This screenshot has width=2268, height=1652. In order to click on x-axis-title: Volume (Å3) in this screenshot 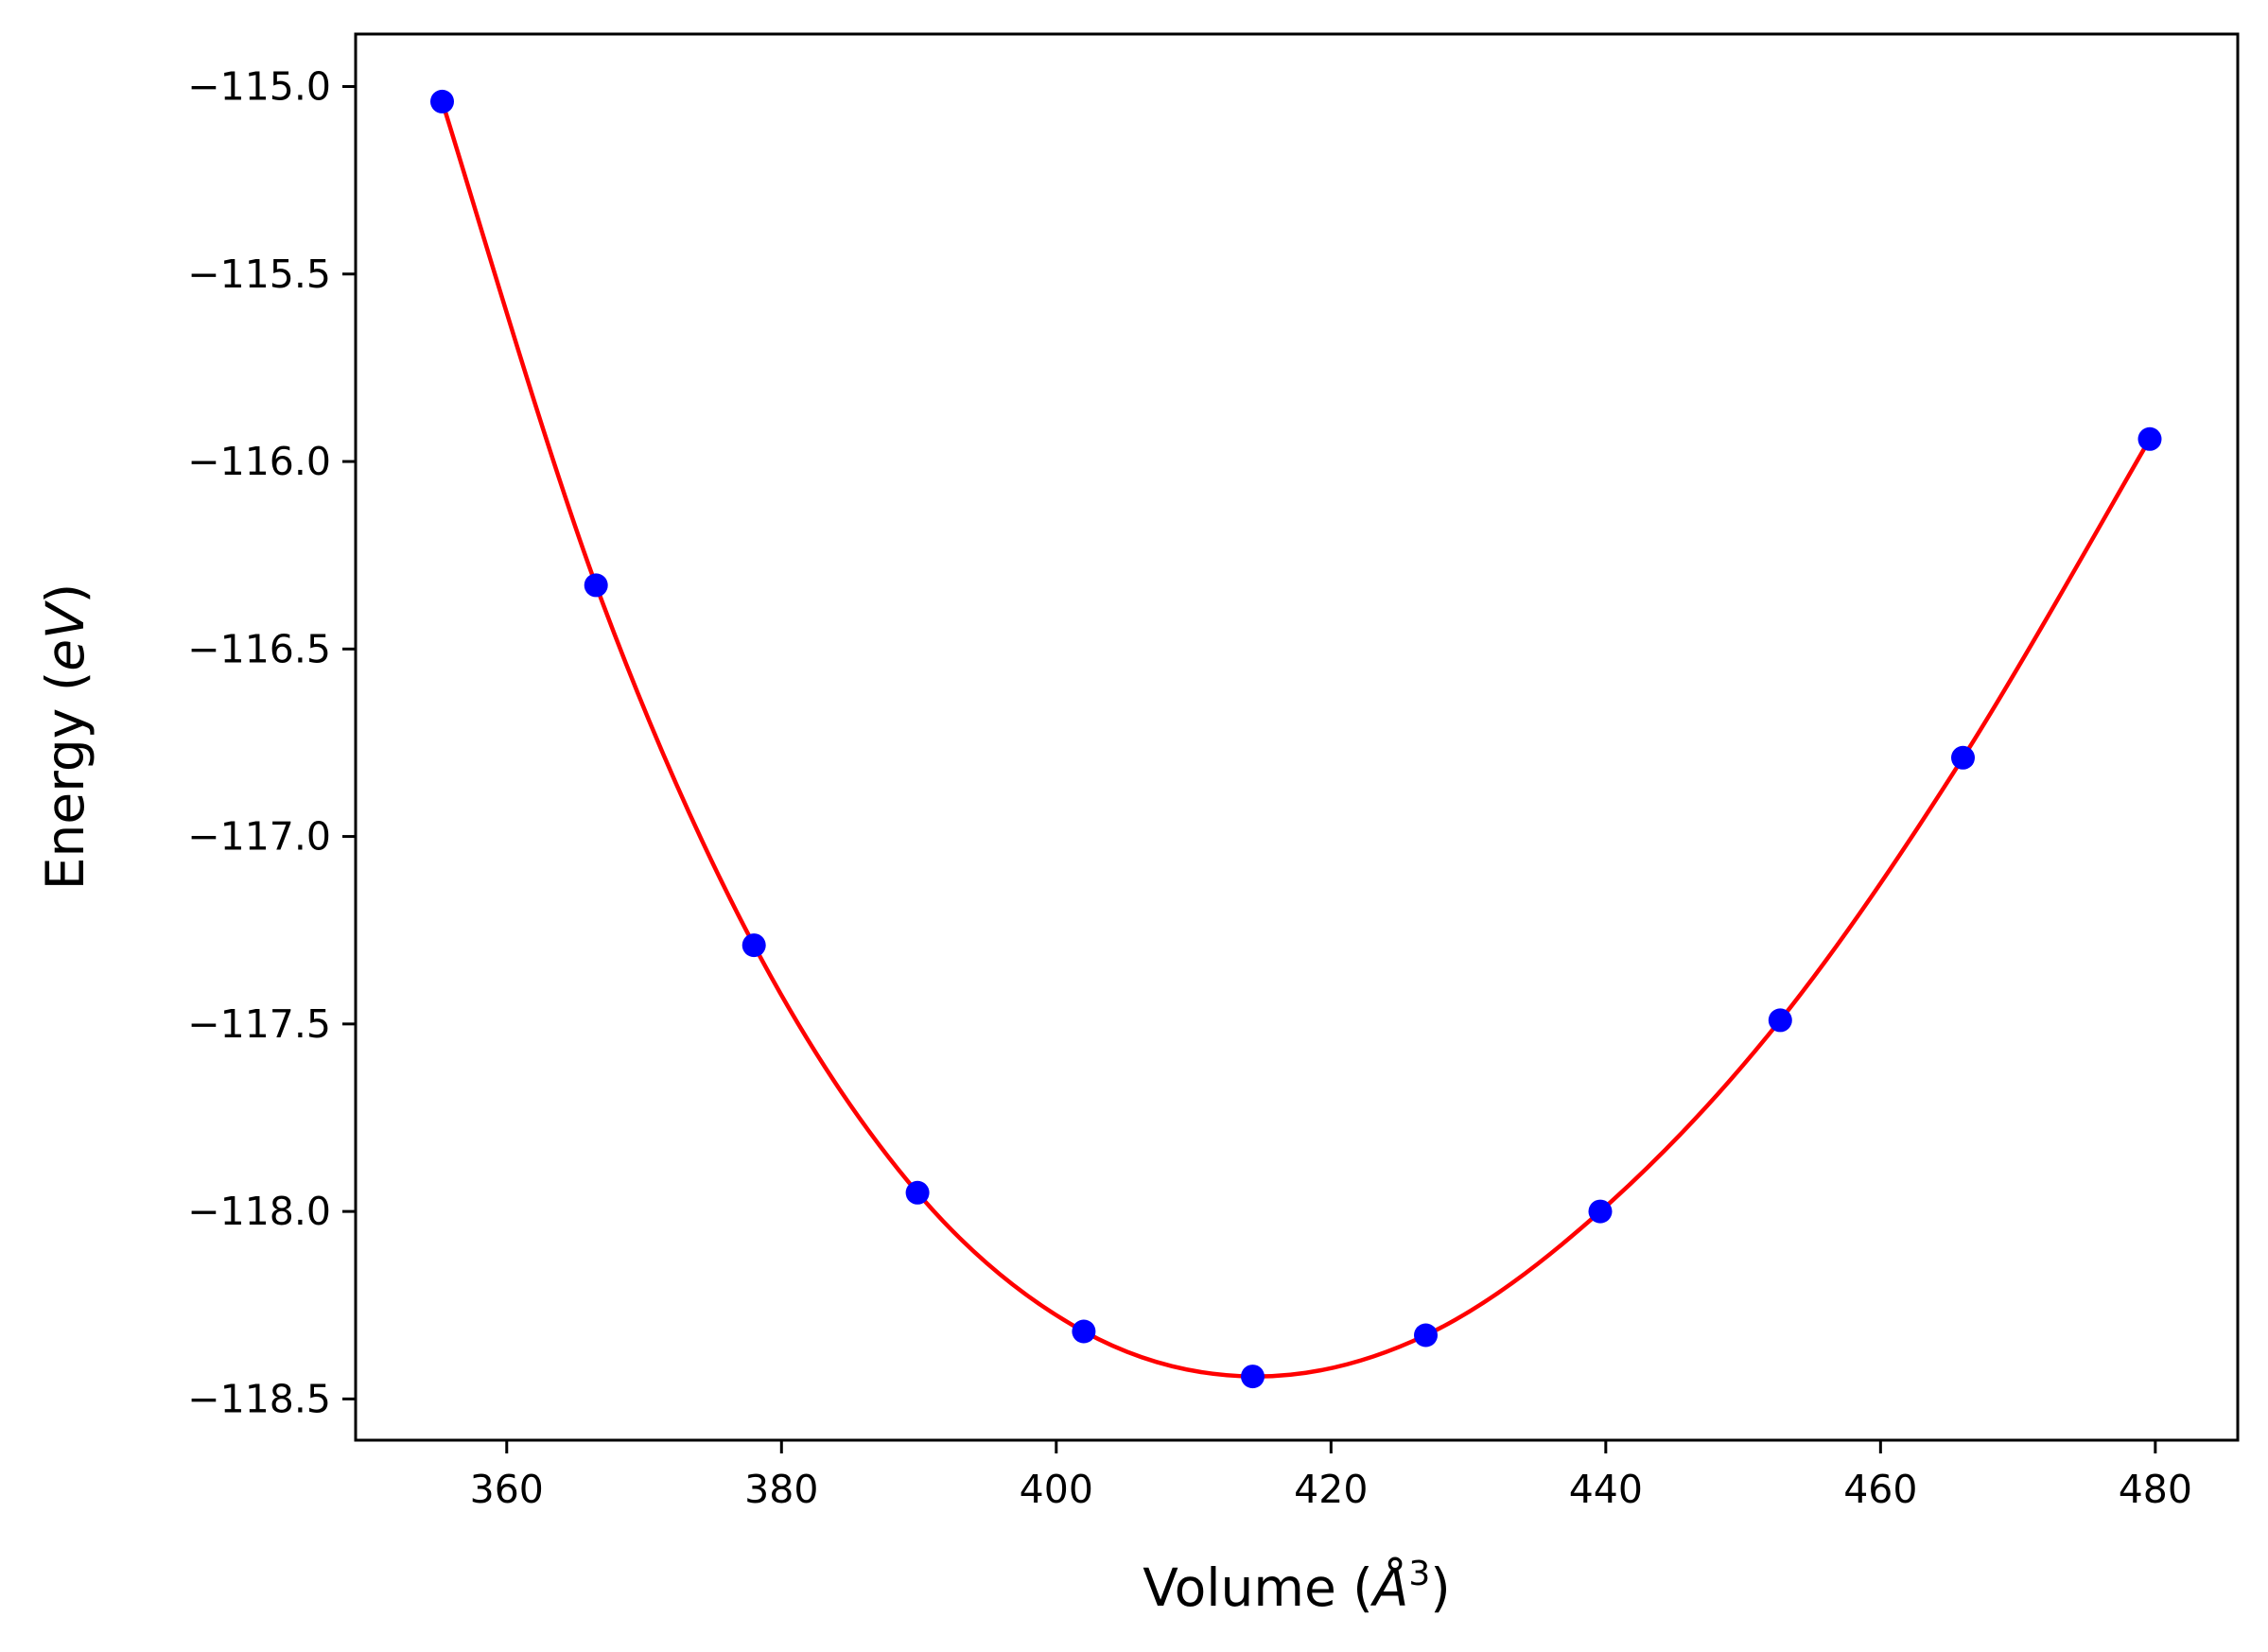, I will do `click(1297, 1587)`.